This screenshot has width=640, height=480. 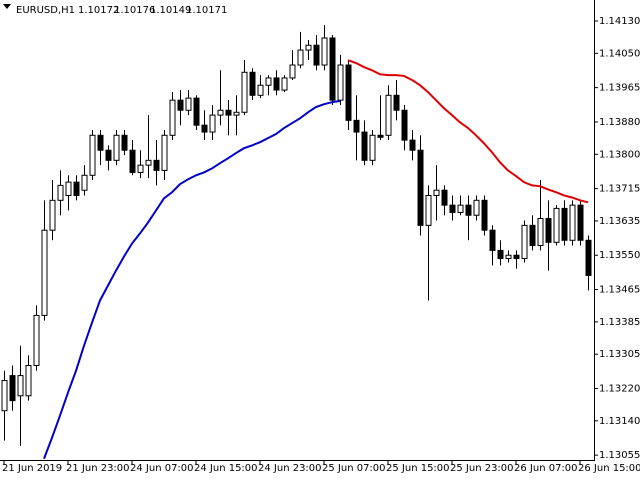 What do you see at coordinates (482, 468) in the screenshot?
I see `x-tick-label: 25 Jun 23:00` at bounding box center [482, 468].